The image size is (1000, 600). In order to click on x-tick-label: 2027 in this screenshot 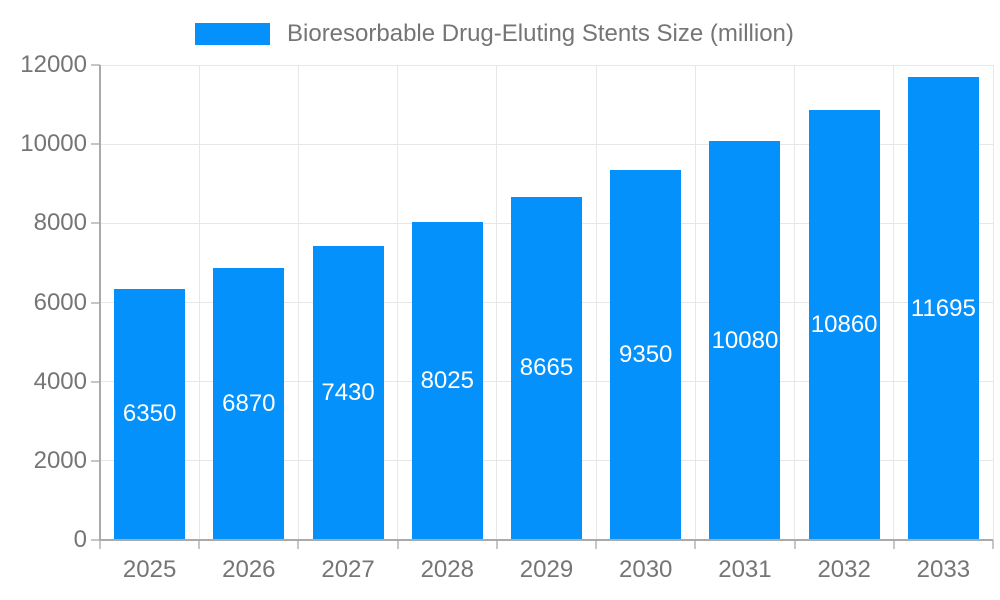, I will do `click(348, 569)`.